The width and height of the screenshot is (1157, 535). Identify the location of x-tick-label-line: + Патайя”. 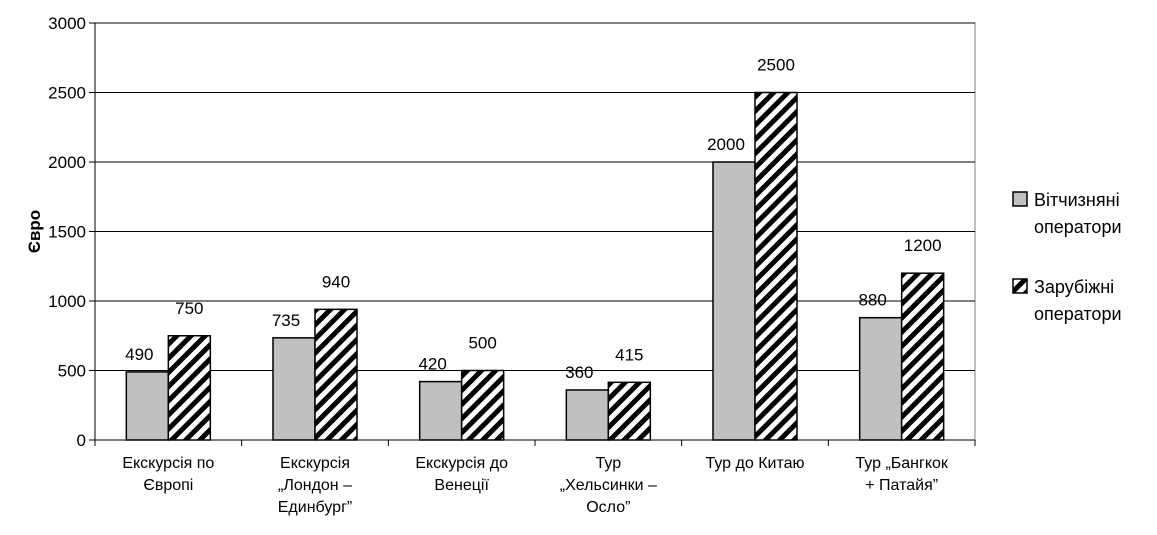
(901, 485).